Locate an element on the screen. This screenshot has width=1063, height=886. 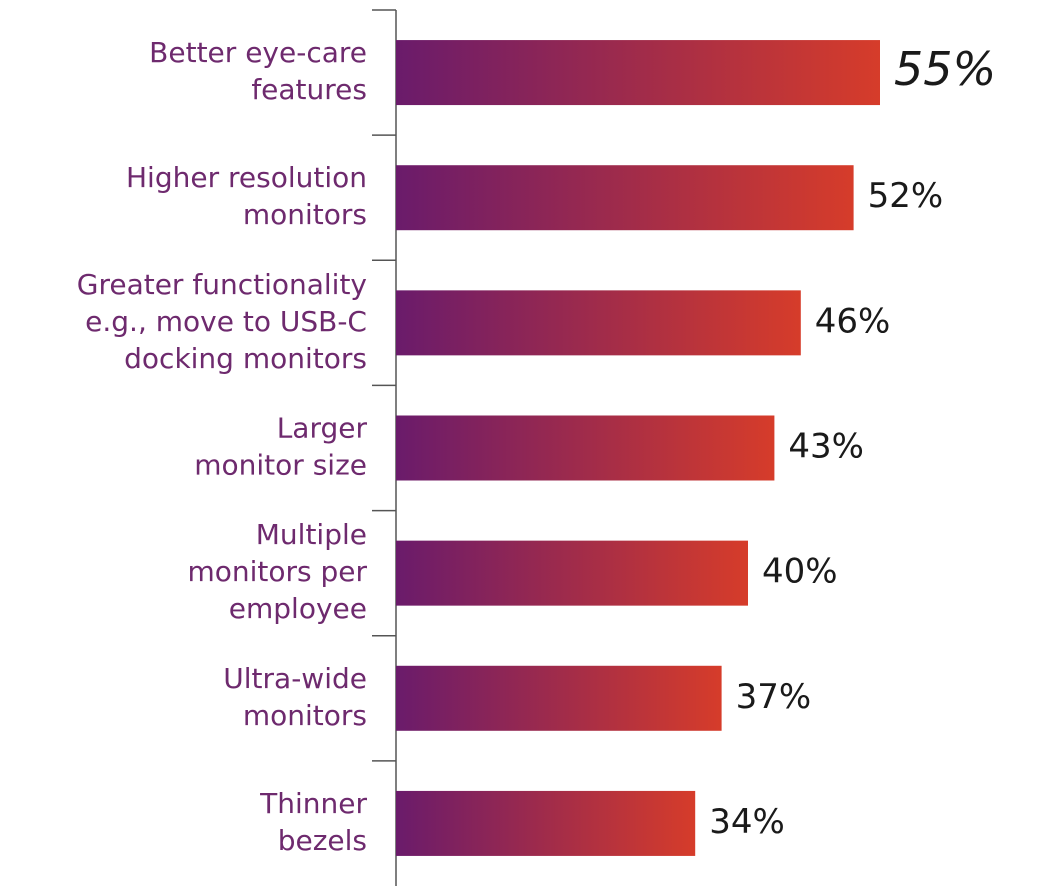
category-label: Larger monitor size is located at coordinates (280, 447).